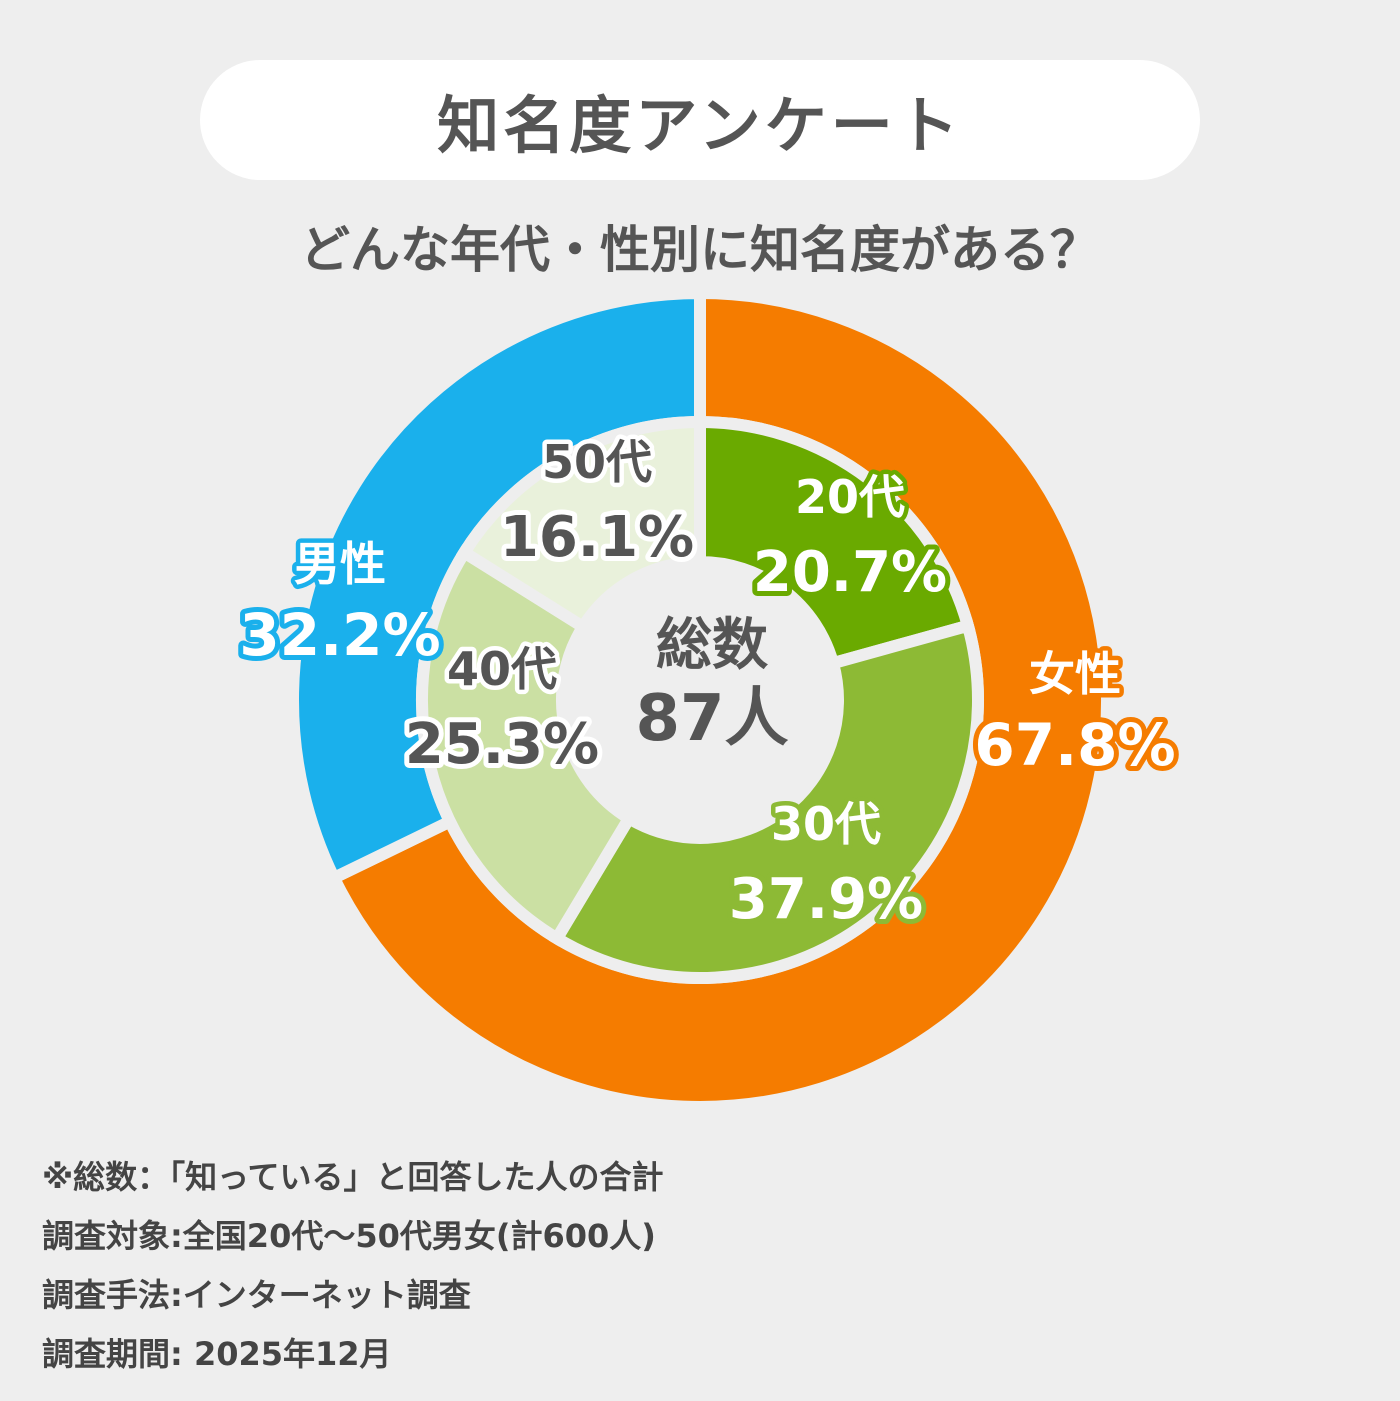 This screenshot has width=1400, height=1401. Describe the element at coordinates (712, 645) in the screenshot. I see `center-label-title: 総数` at that location.